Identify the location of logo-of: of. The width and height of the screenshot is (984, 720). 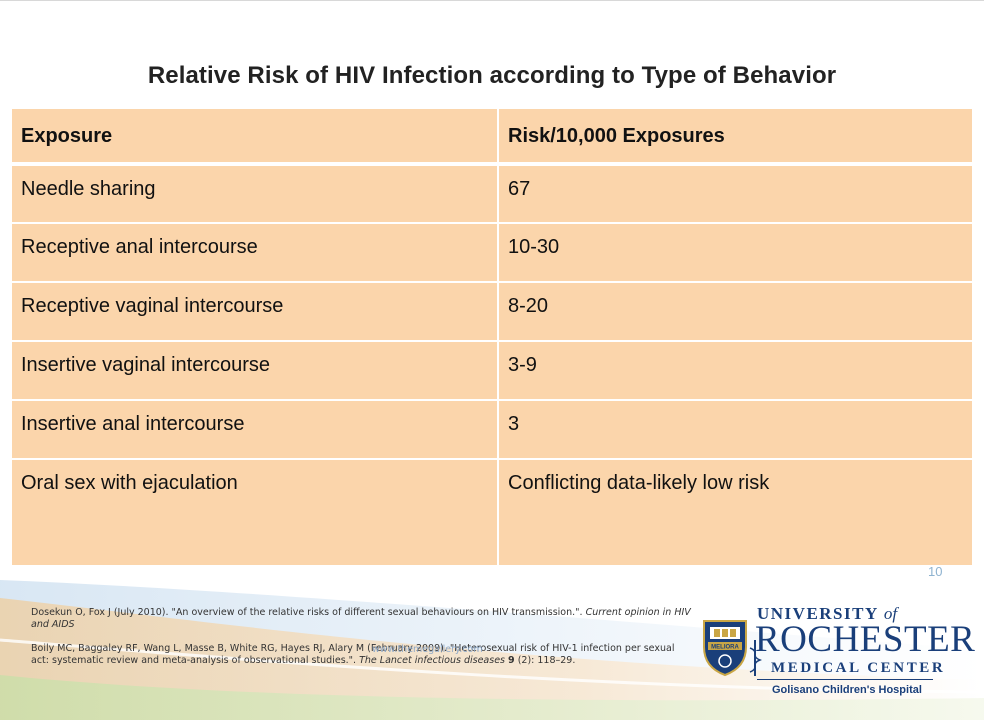
(890, 613).